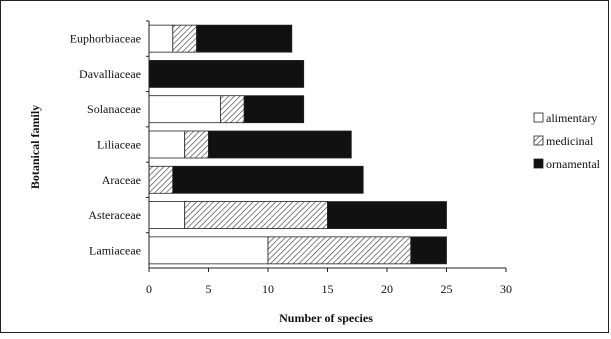 This screenshot has width=611, height=339. What do you see at coordinates (447, 289) in the screenshot?
I see `x-tick-label: 25` at bounding box center [447, 289].